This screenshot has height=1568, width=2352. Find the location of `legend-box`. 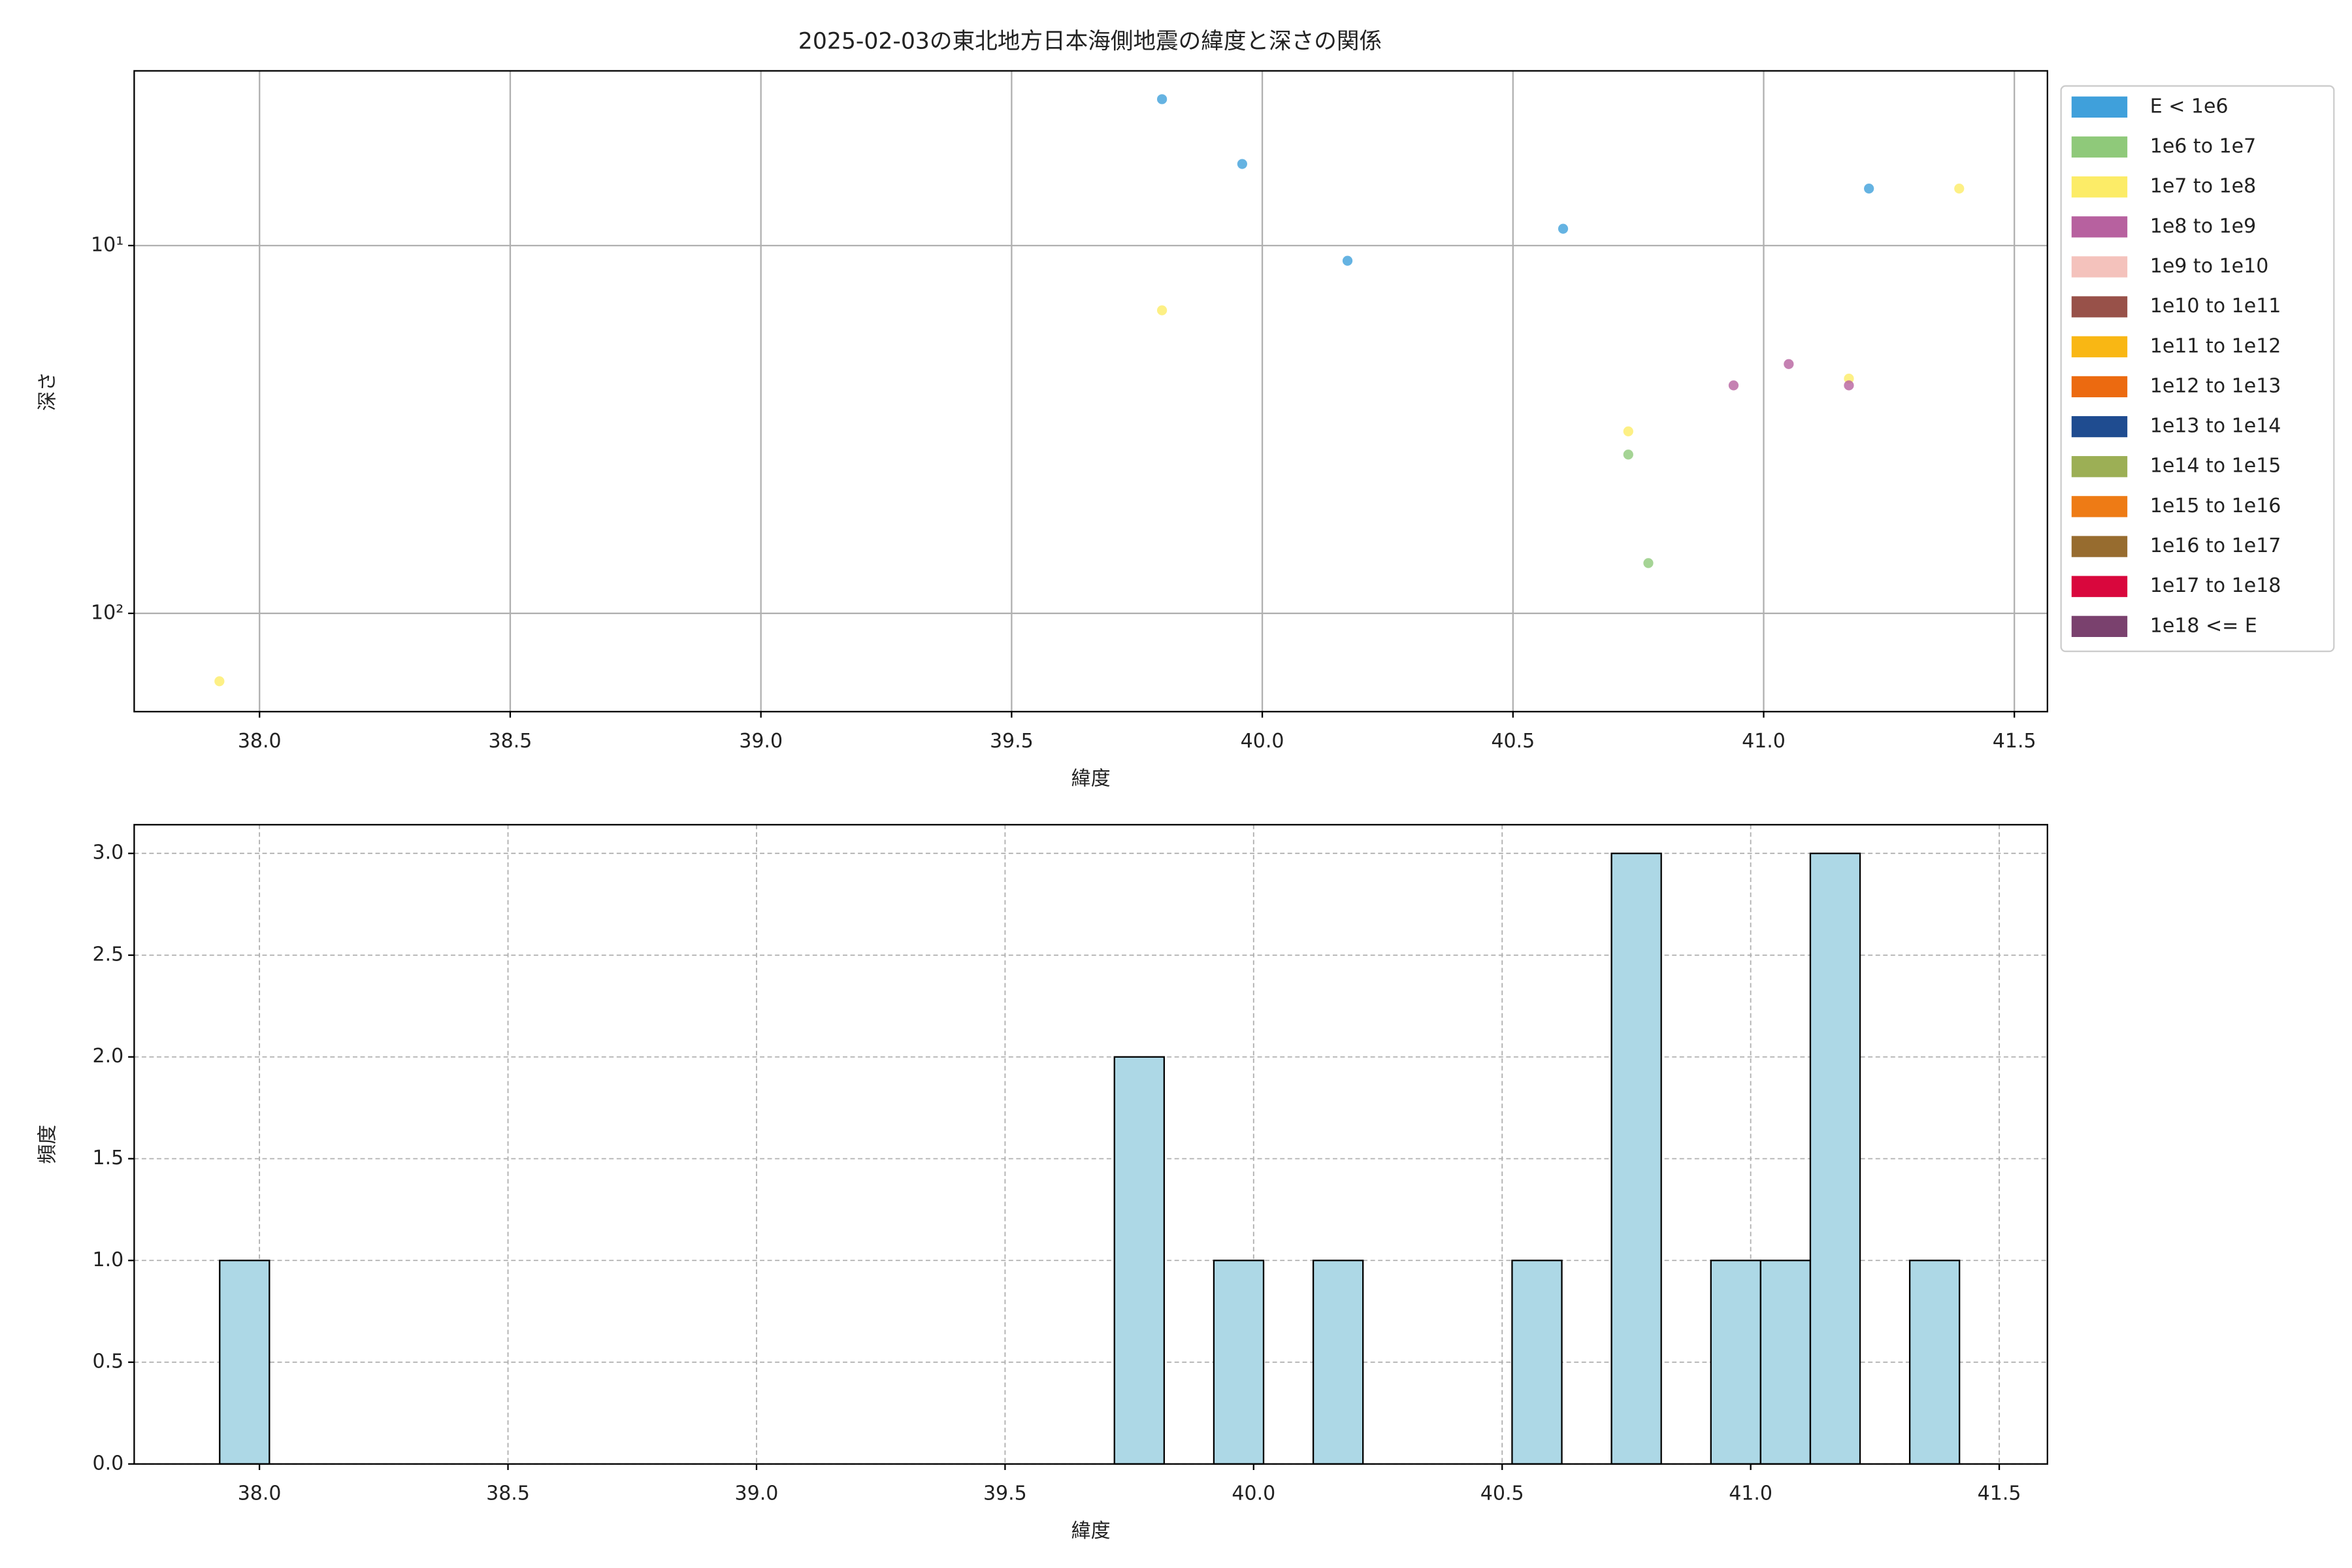

legend-box is located at coordinates (2197, 369).